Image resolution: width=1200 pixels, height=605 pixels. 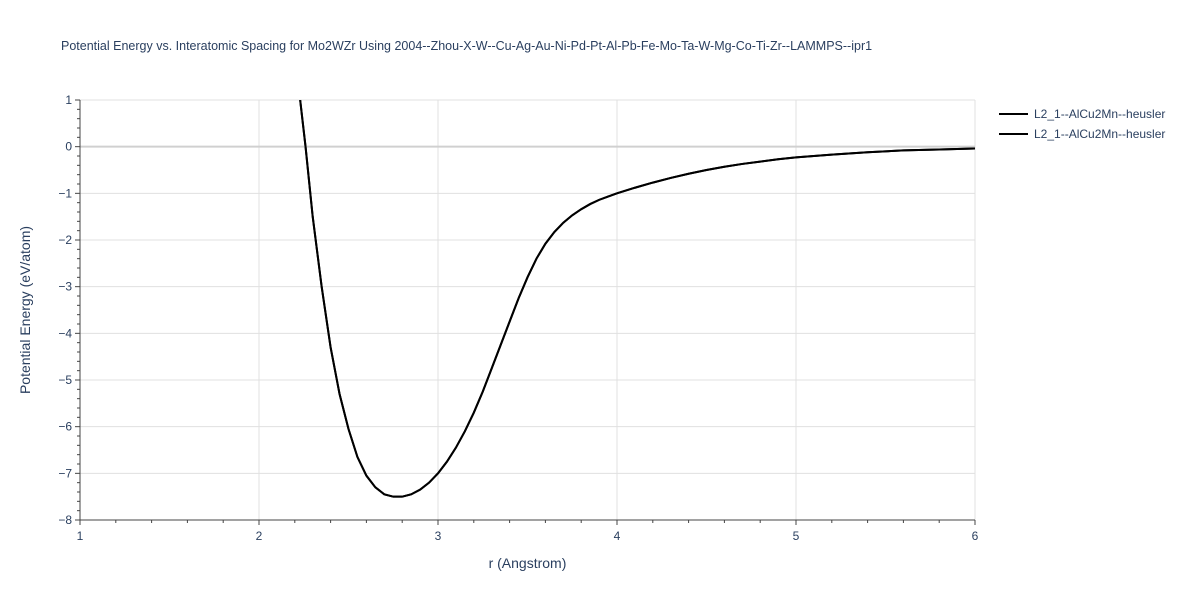 What do you see at coordinates (1099, 134) in the screenshot?
I see `legend-label-2: L2_1--AlCu2Mn--heusler` at bounding box center [1099, 134].